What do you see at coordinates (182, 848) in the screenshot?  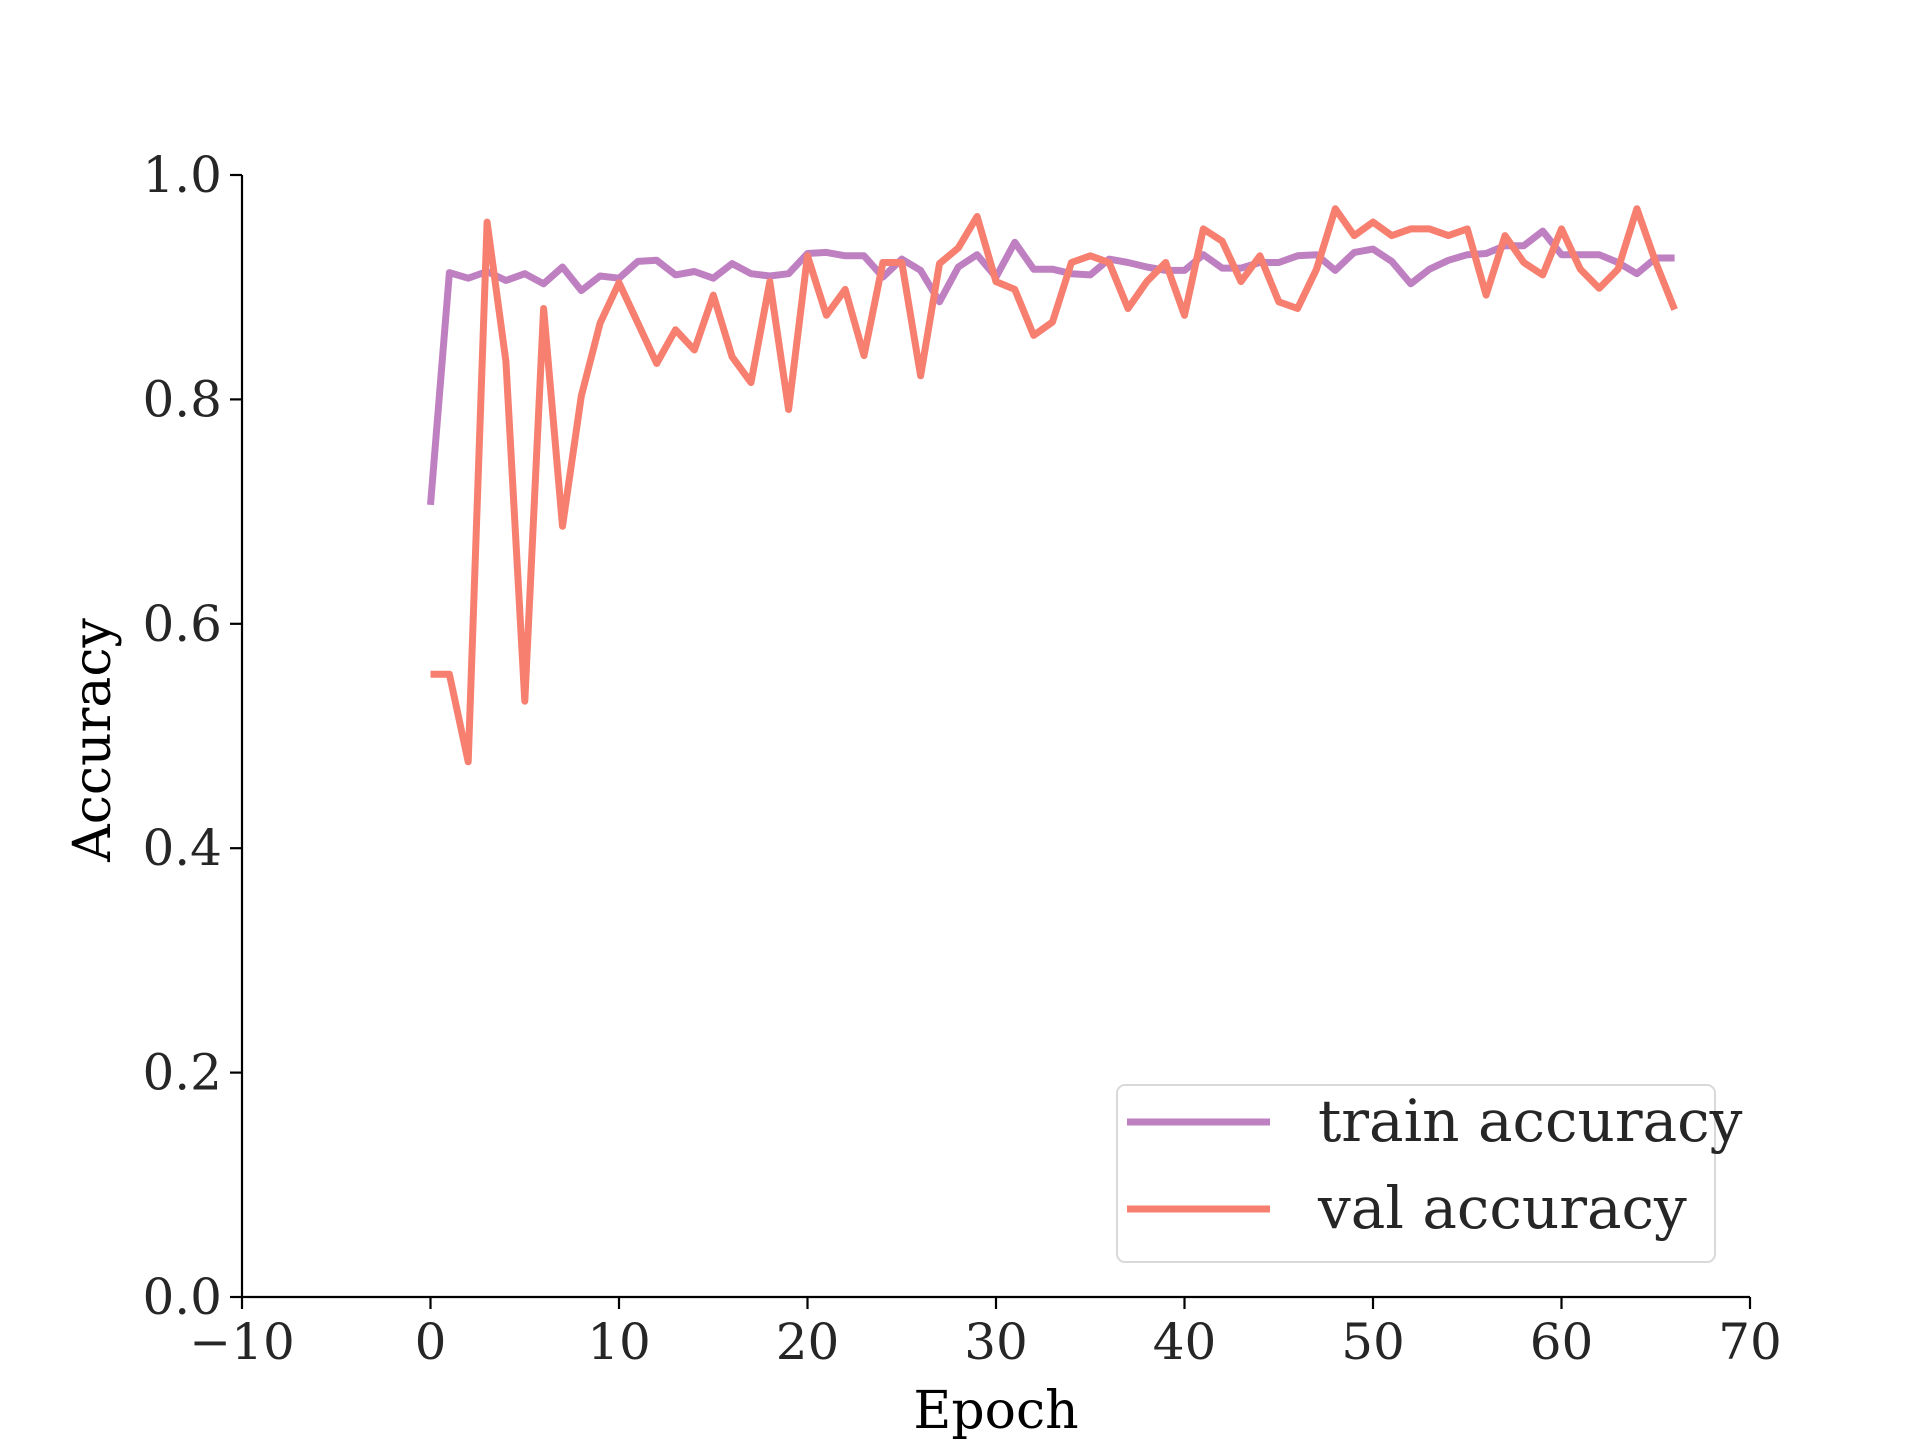 I see `y-tick-label: 0.4` at bounding box center [182, 848].